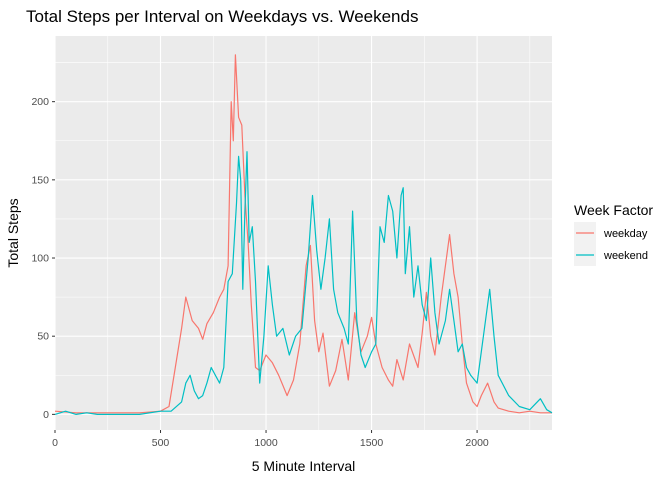 Image resolution: width=672 pixels, height=485 pixels. I want to click on x-axis-label: 5 Minute Interval, so click(304, 466).